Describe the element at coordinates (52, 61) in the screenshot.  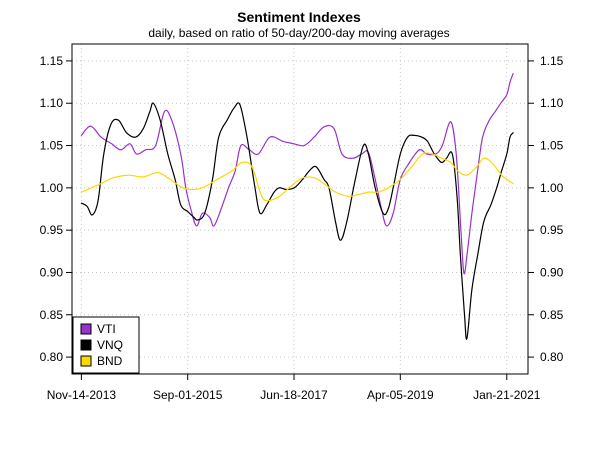
I see `y-tick-label-left: 1.15` at that location.